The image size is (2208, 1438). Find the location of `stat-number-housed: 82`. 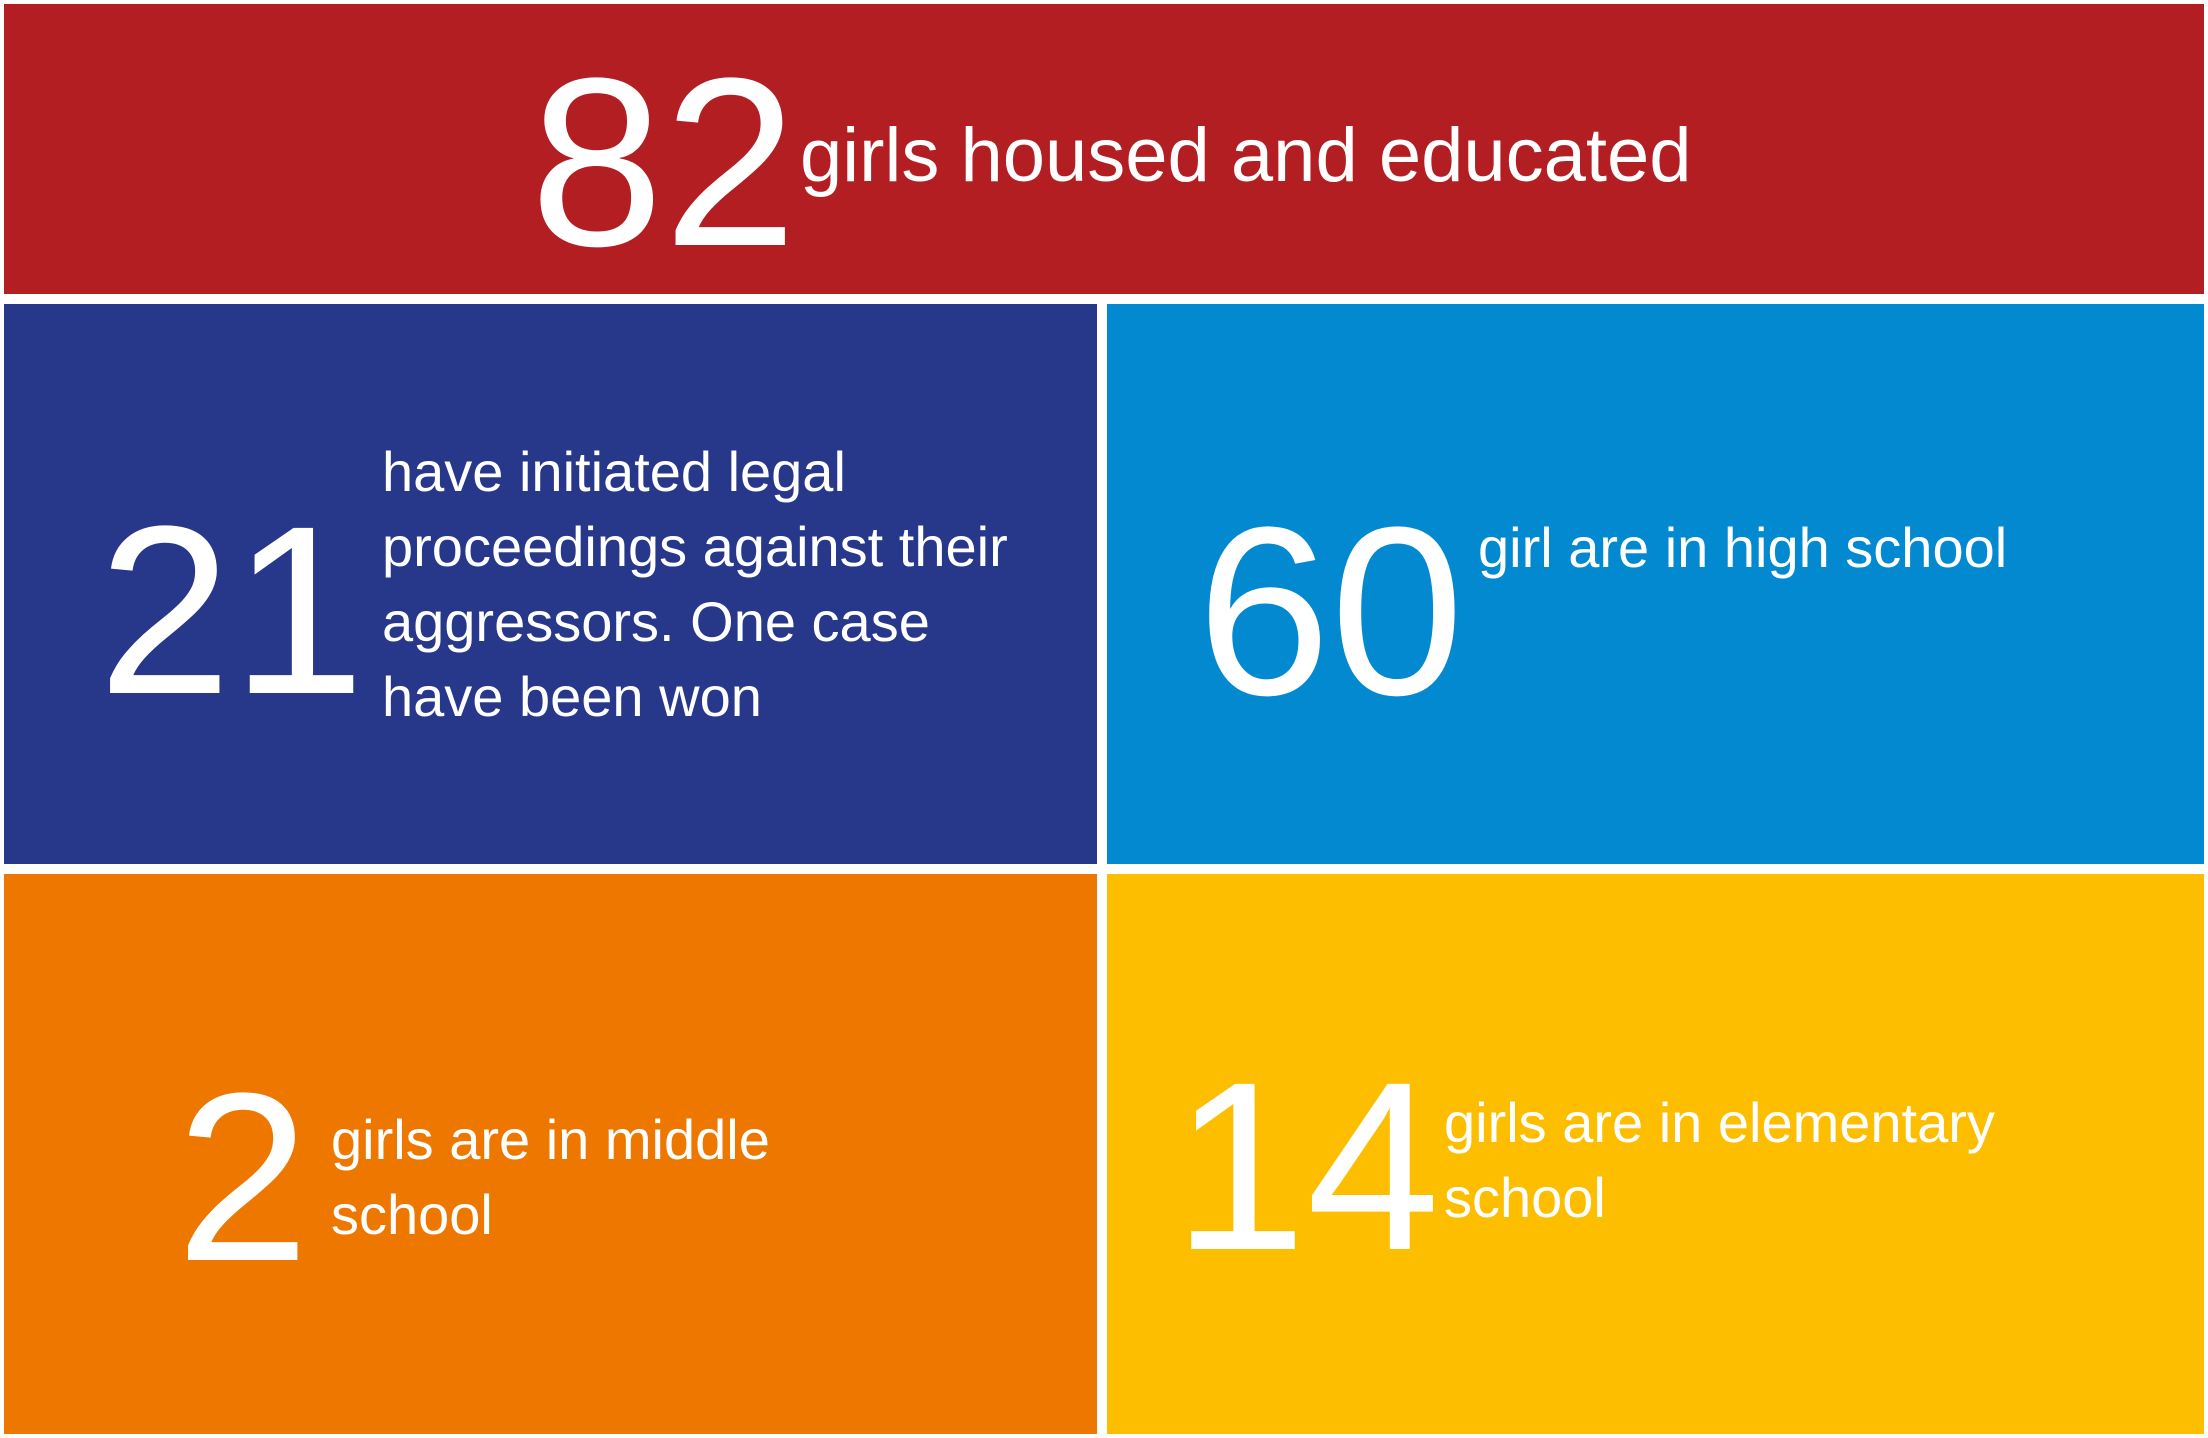

stat-number-housed: 82 is located at coordinates (663, 161).